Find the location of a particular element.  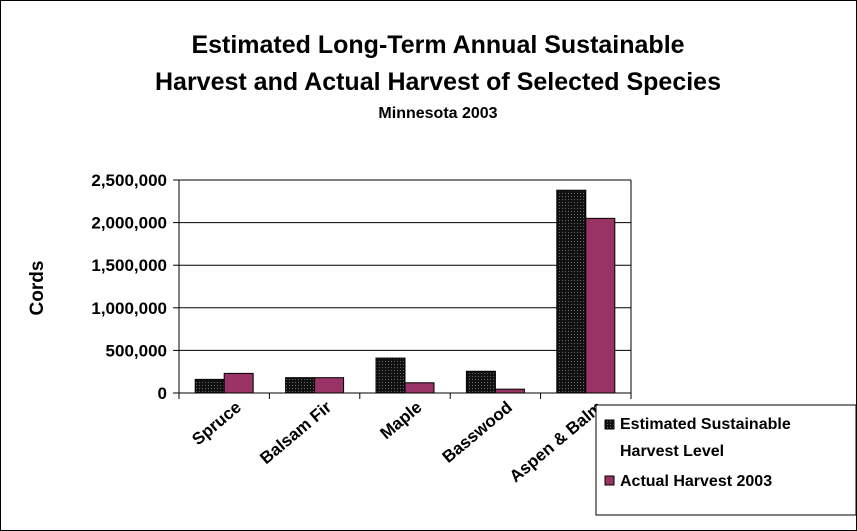

legend-swatch-estimated is located at coordinates (609, 424).